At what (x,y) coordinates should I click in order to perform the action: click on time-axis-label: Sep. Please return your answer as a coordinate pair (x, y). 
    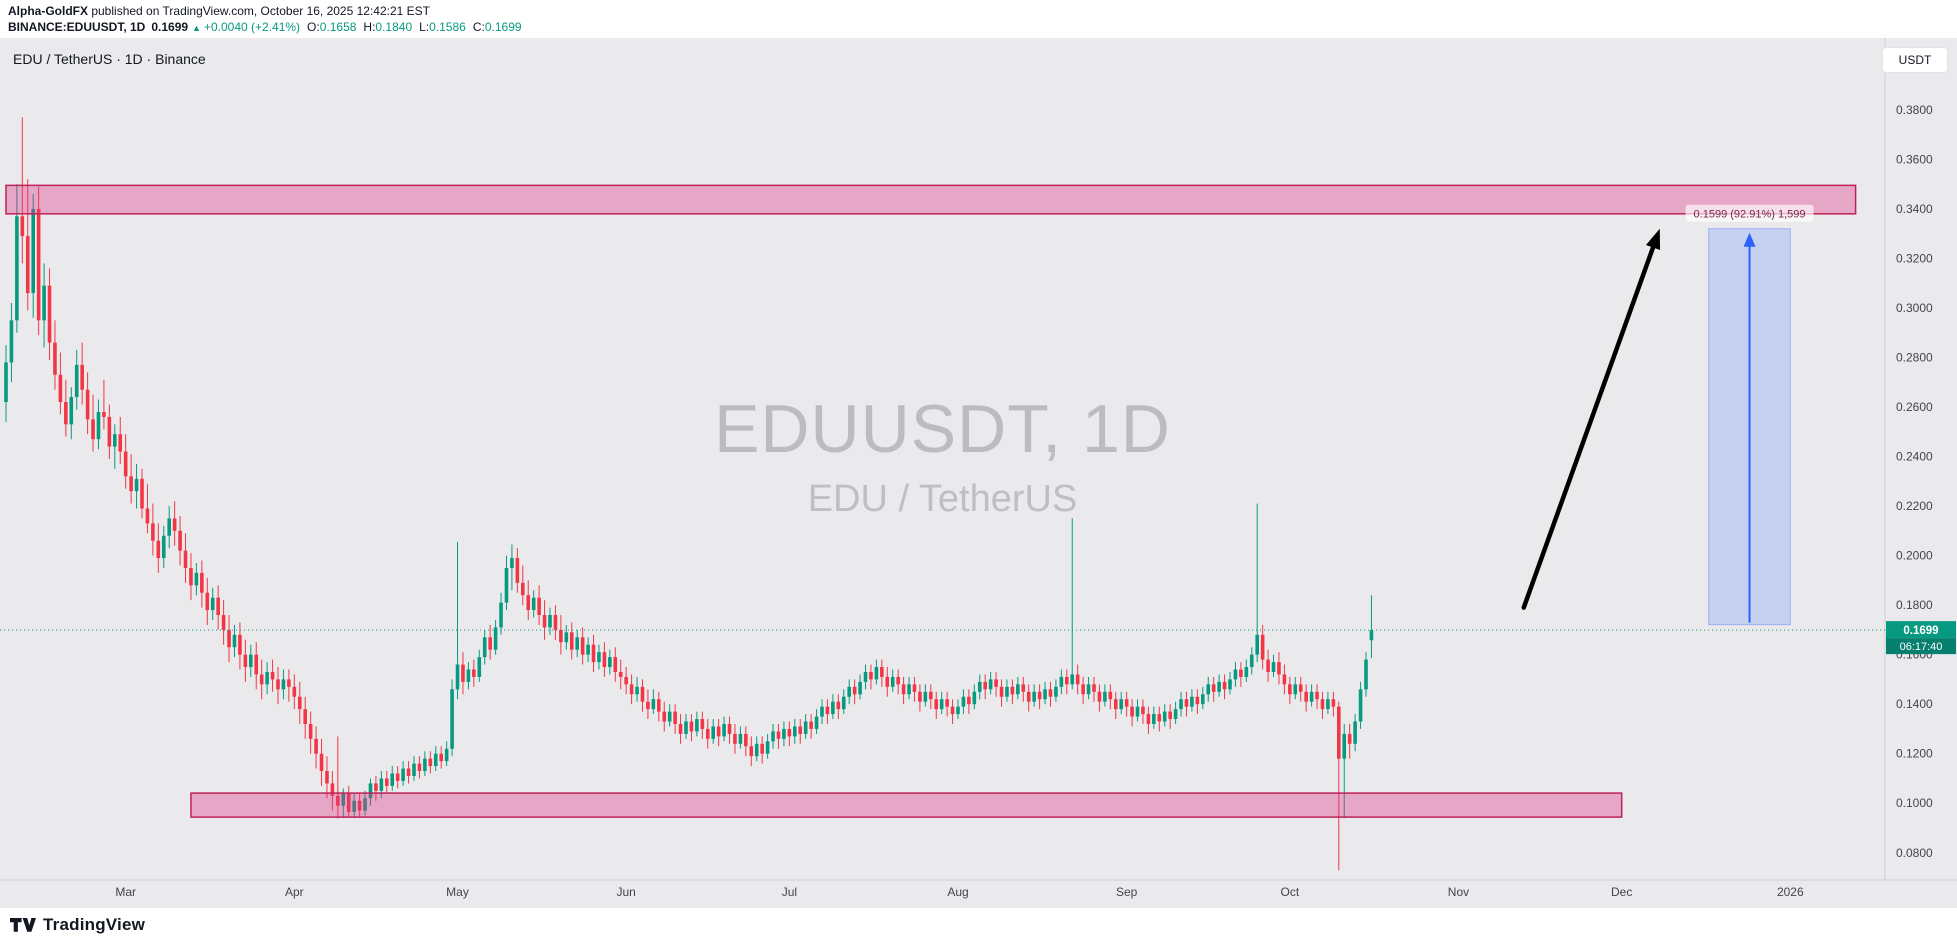
    Looking at the image, I should click on (1127, 892).